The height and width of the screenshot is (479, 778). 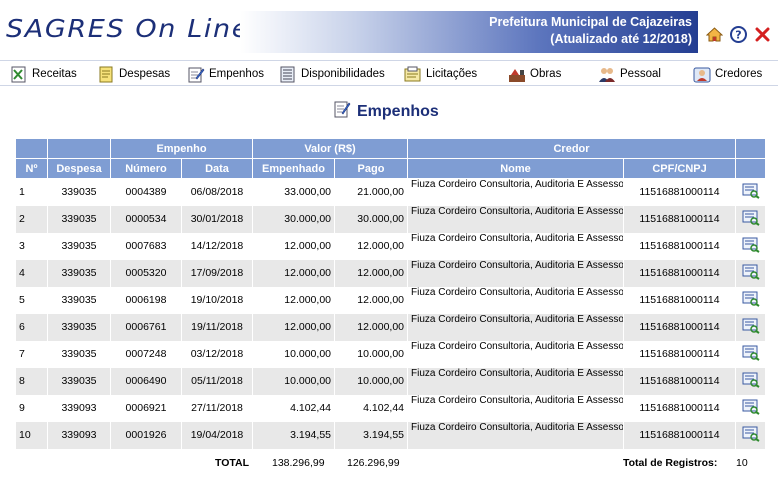 What do you see at coordinates (546, 74) in the screenshot?
I see `nav-label-obras: Obras` at bounding box center [546, 74].